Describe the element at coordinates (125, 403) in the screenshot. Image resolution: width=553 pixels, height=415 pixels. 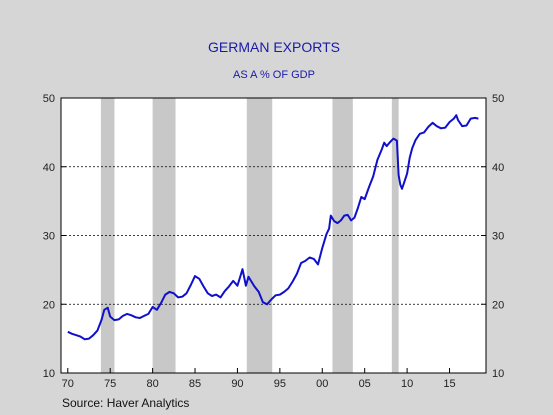
I see `source-note: Source: Haver Analytics` at that location.